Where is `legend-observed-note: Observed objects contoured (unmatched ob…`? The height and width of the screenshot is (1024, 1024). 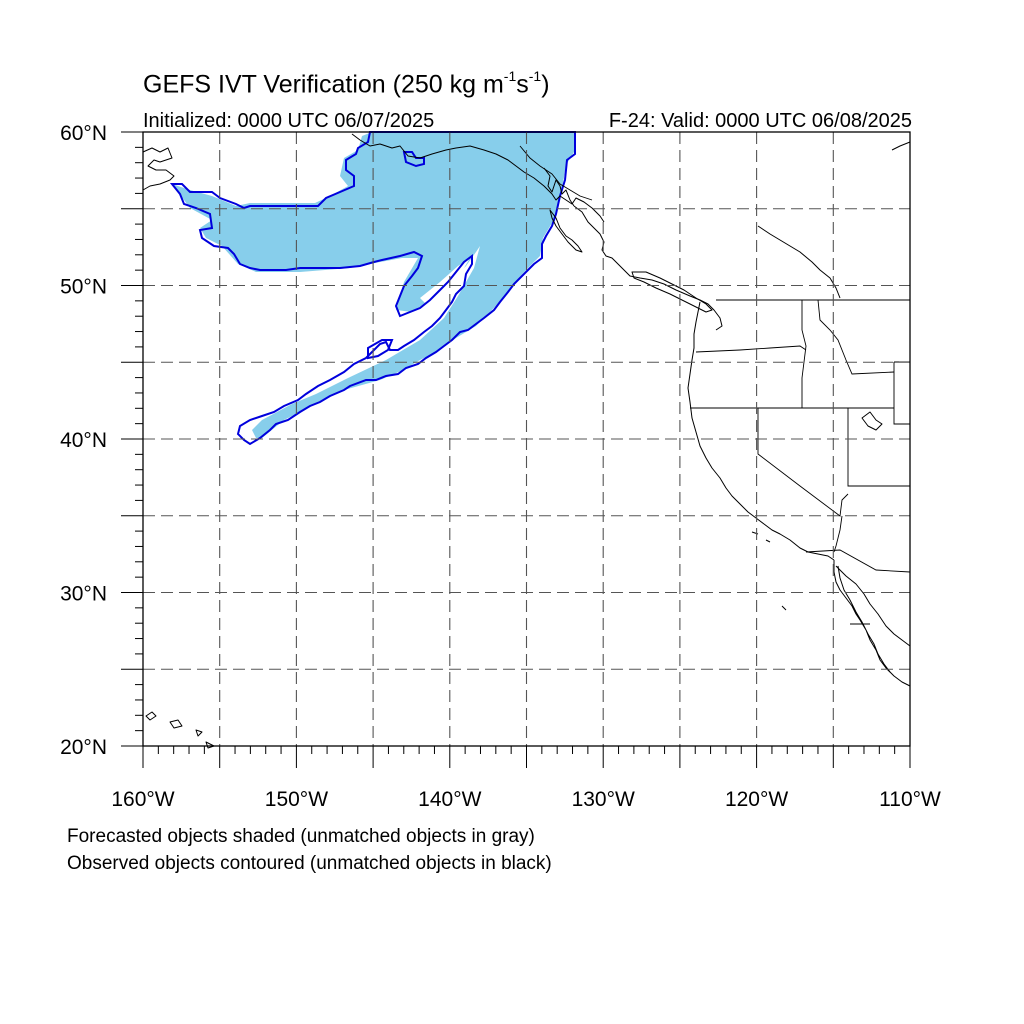
legend-observed-note: Observed objects contoured (unmatched ob… is located at coordinates (309, 863).